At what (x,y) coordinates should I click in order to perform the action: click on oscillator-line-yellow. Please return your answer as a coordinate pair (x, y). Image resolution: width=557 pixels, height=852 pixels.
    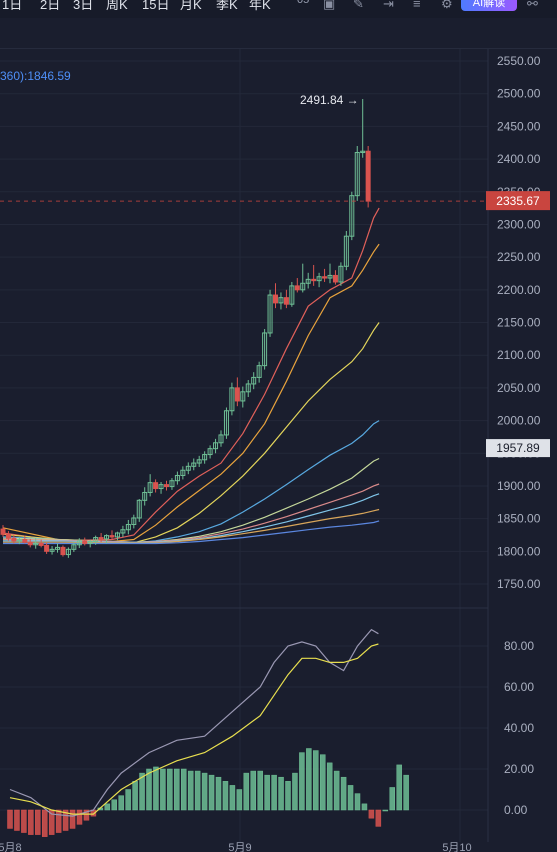
    Looking at the image, I should click on (194, 729).